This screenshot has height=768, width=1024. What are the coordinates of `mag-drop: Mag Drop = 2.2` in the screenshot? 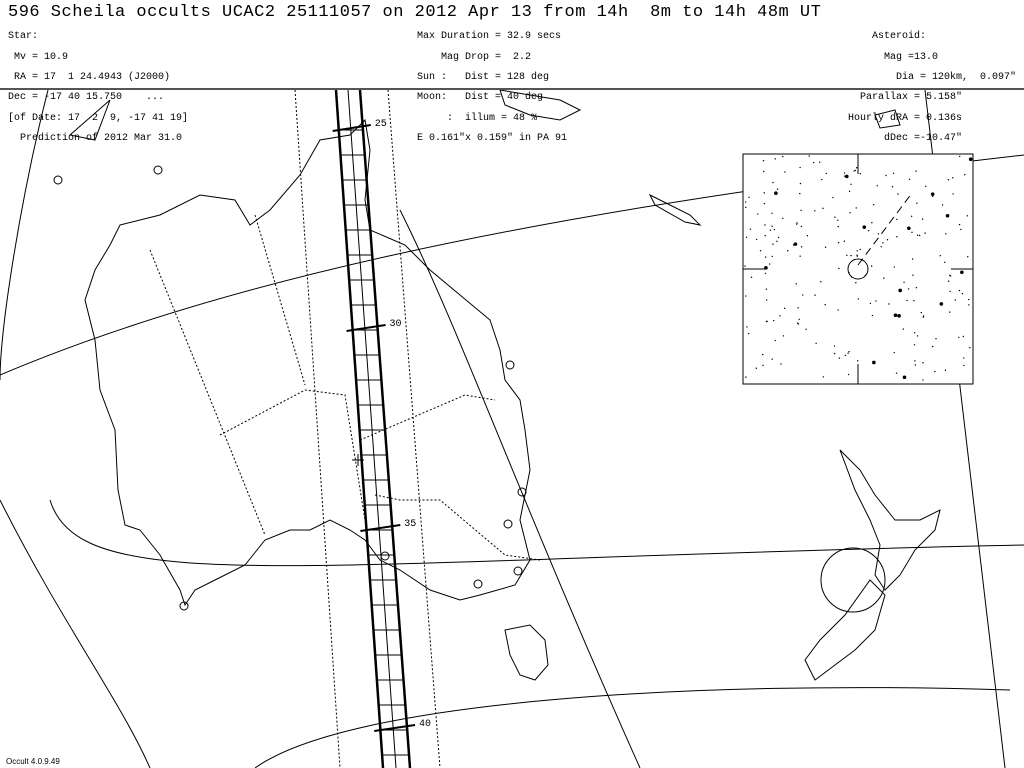 It's located at (474, 57).